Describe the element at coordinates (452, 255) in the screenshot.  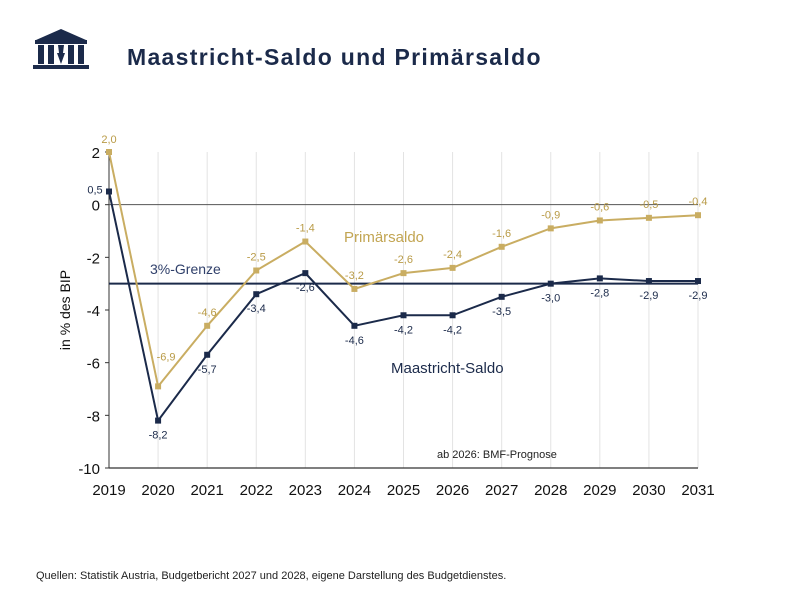
I see `data-label: -2,4` at that location.